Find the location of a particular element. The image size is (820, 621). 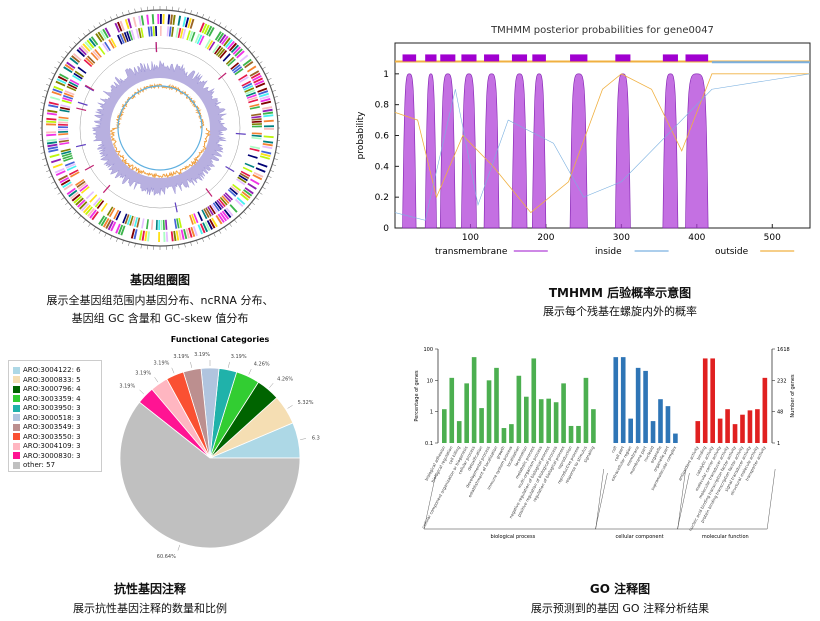

tmhmm-ytick-label: 0.2 is located at coordinates (382, 198).